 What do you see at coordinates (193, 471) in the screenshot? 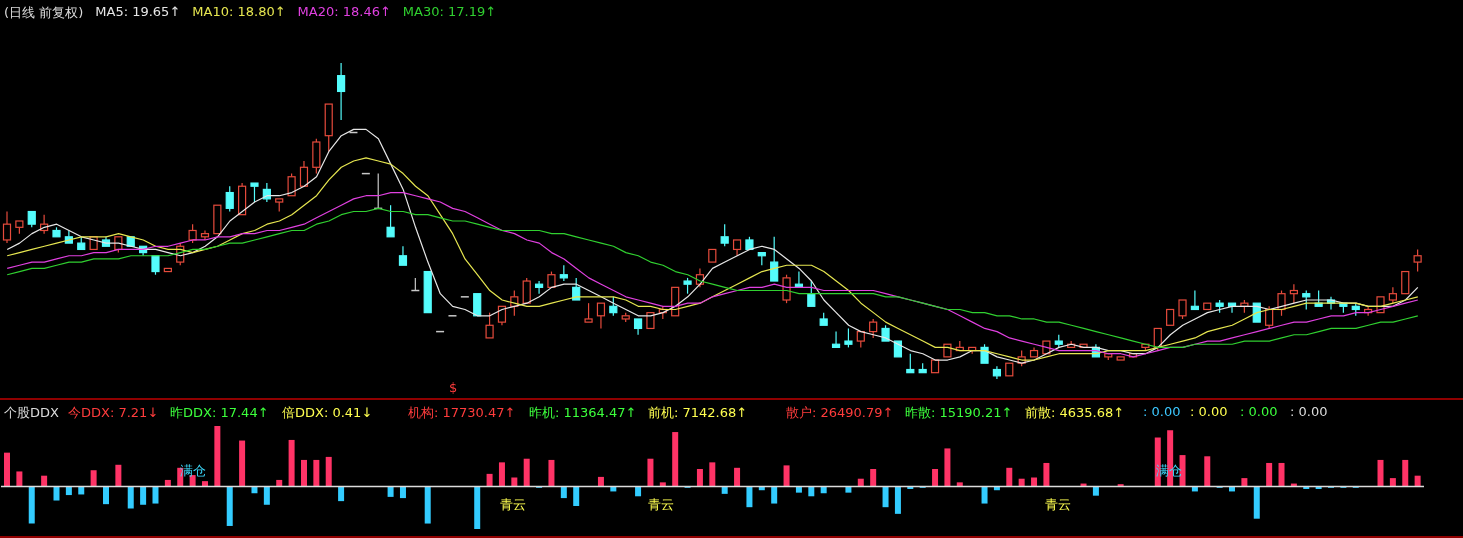
I see `annotation: 满仓` at bounding box center [193, 471].